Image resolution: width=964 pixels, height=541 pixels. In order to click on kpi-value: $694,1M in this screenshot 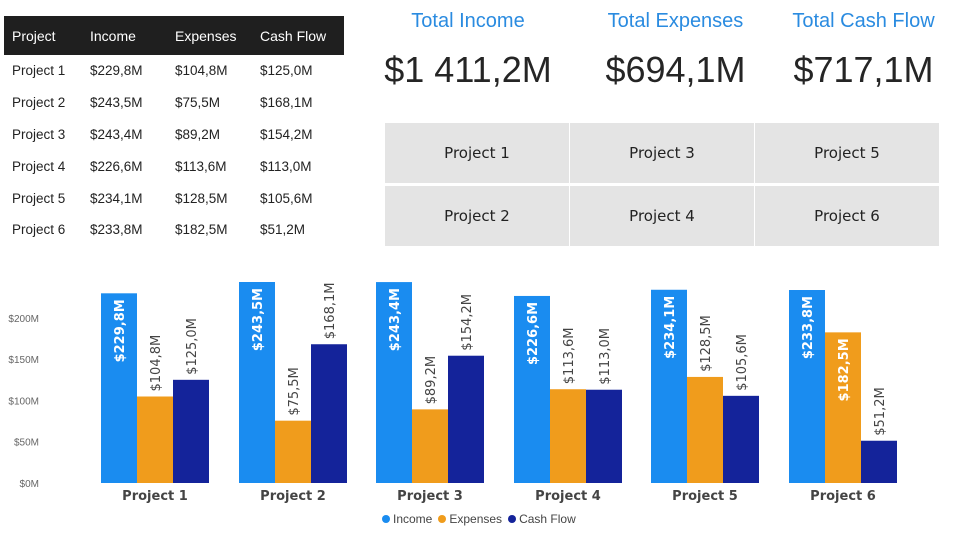, I will do `click(675, 69)`.